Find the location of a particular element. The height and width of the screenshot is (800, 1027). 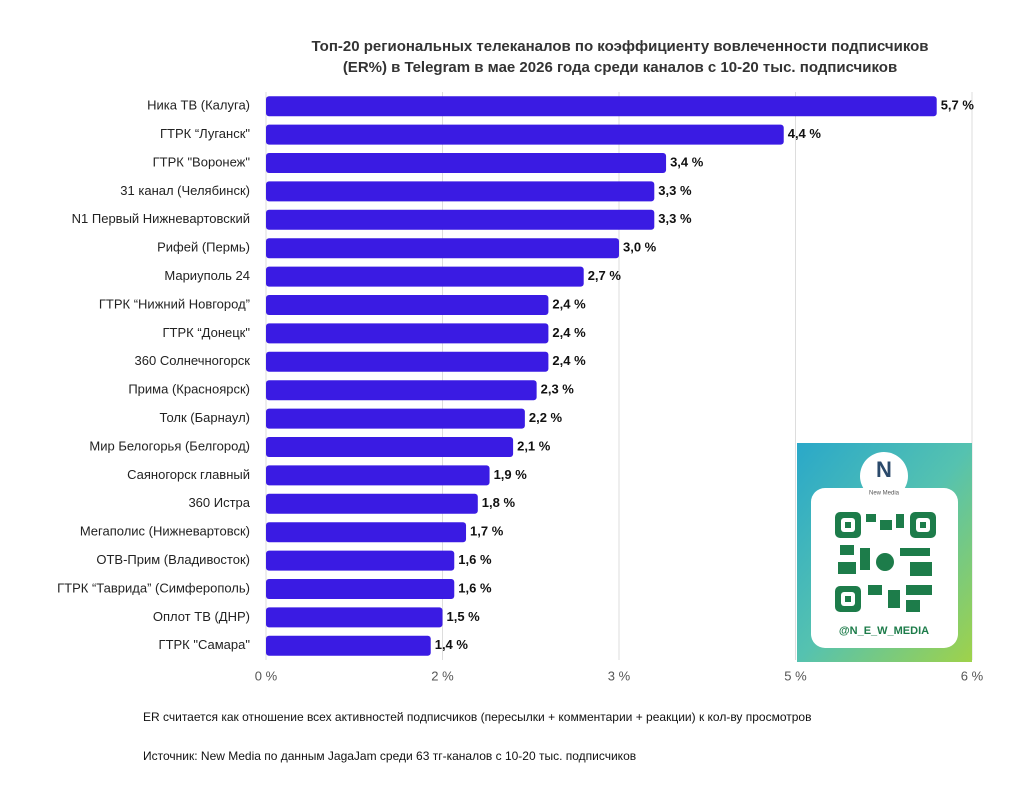

y-tick-label: ОТВ-Прим (Владивосток) is located at coordinates (173, 559).